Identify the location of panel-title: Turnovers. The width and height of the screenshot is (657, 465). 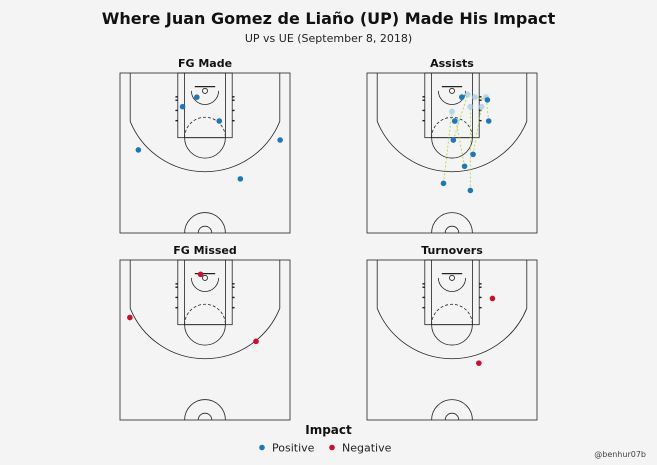
(452, 250).